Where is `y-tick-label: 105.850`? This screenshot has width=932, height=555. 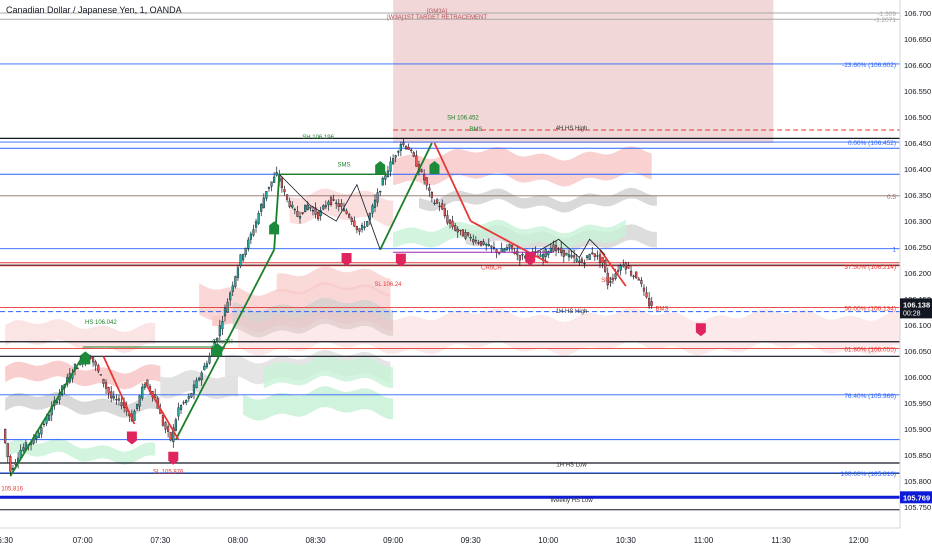
y-tick-label: 105.850 is located at coordinates (917, 455).